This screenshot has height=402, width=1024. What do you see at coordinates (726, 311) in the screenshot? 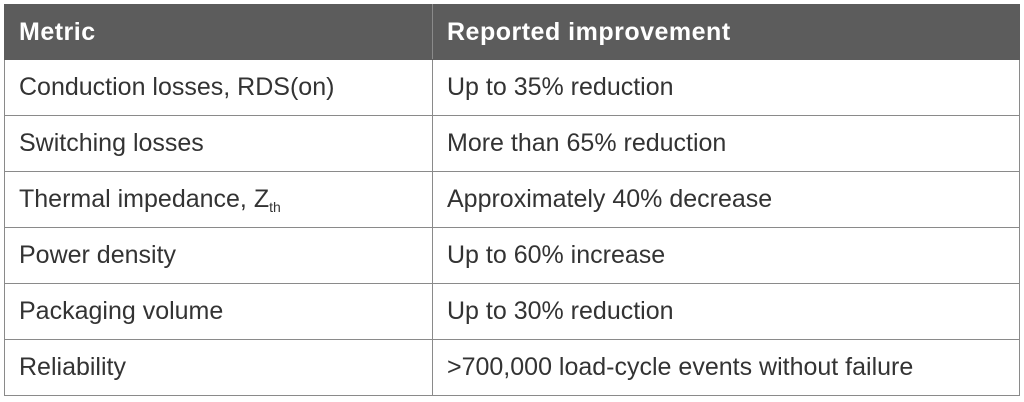
I see `table-cell: Up to 30% reduction` at bounding box center [726, 311].